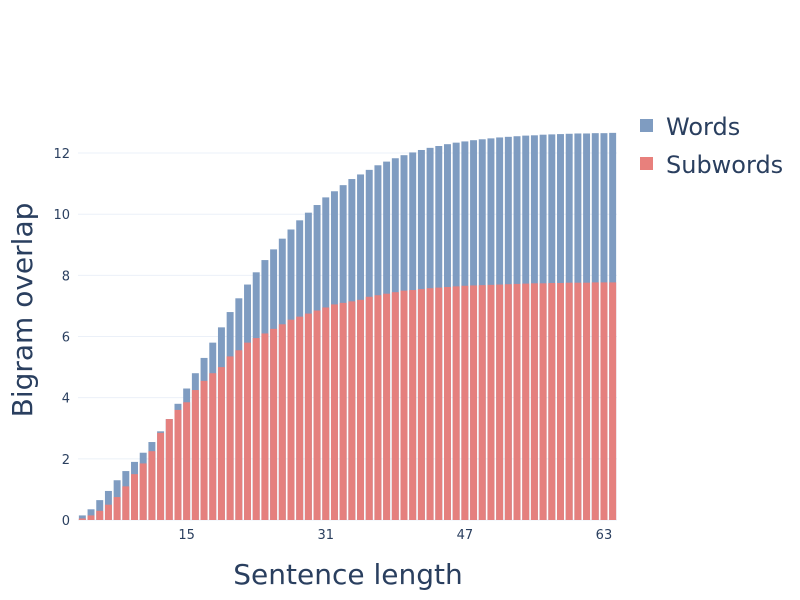  What do you see at coordinates (646, 163) in the screenshot?
I see `legend-swatch-subwords` at bounding box center [646, 163].